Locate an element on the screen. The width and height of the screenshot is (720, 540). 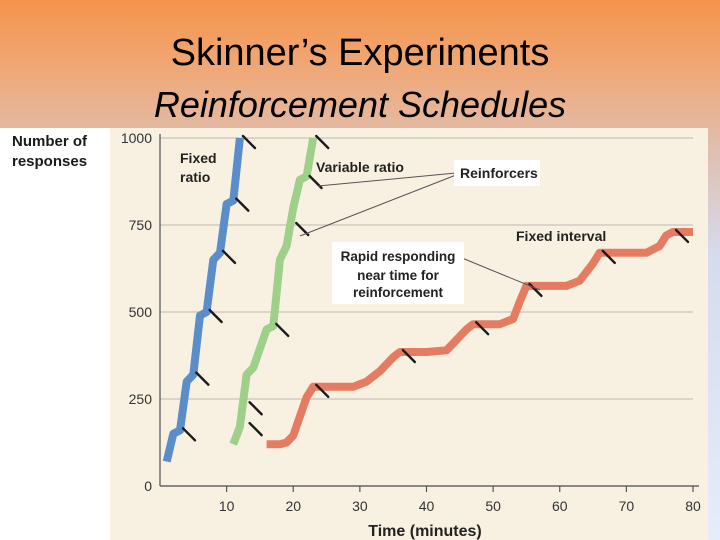
fixed-ratio-label-line1: Fixed is located at coordinates (198, 158).